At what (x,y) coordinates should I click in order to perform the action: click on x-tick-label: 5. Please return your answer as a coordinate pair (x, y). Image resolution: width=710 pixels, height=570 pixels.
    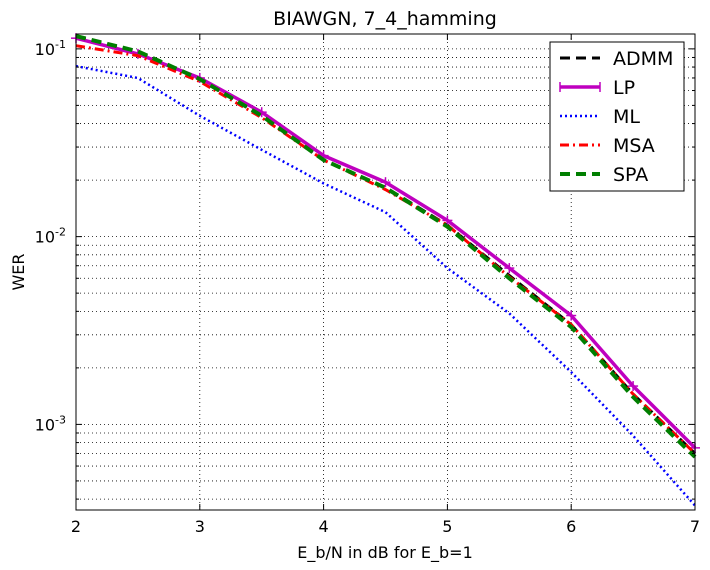
    Looking at the image, I should click on (447, 526).